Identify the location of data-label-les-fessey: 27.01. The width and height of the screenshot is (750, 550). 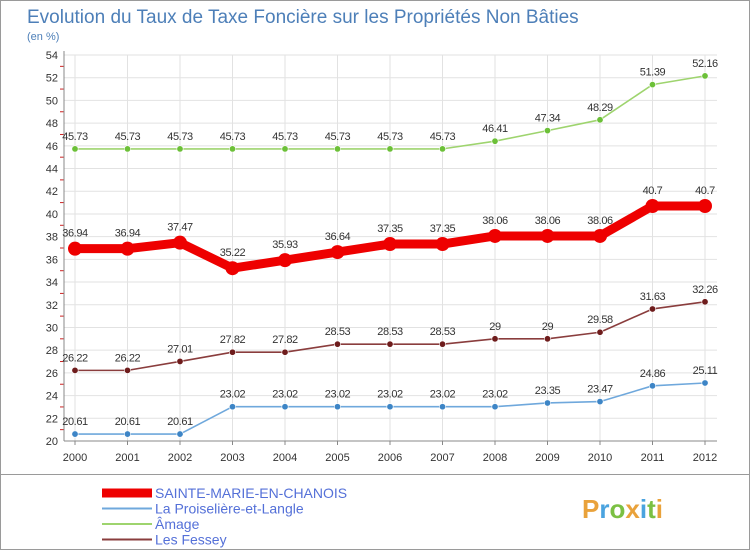
(180, 349).